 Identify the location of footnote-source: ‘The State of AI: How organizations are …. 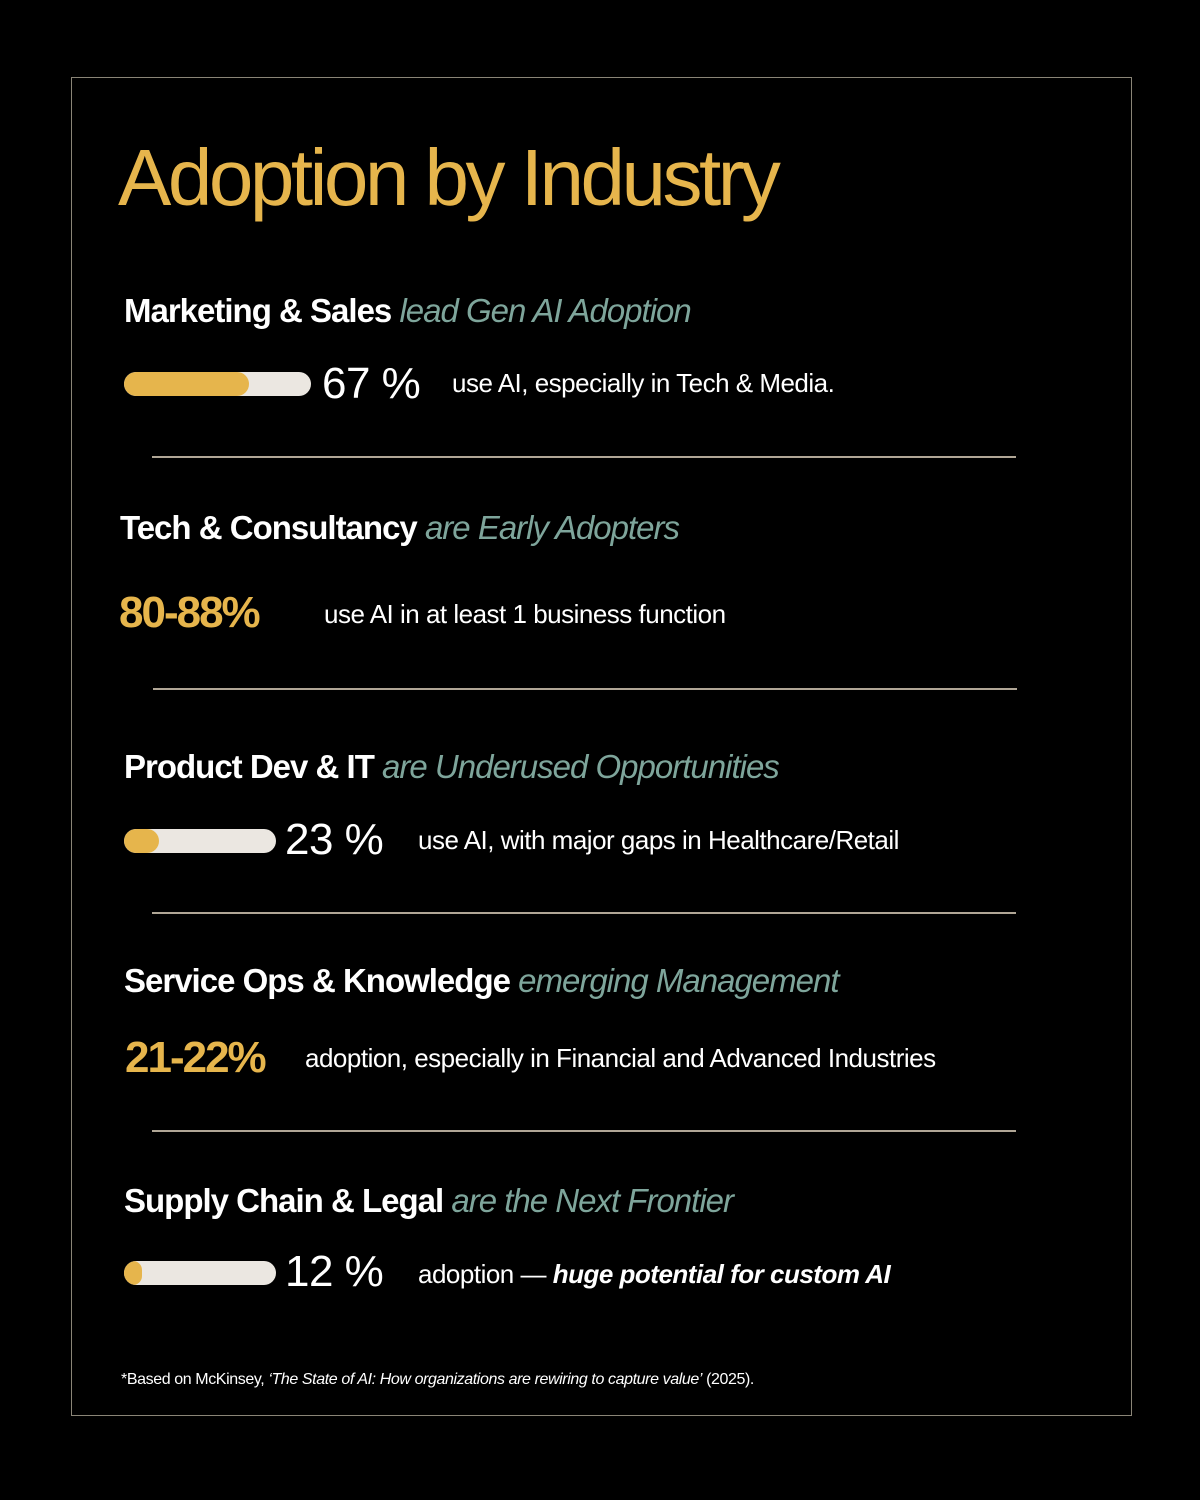
(485, 1379).